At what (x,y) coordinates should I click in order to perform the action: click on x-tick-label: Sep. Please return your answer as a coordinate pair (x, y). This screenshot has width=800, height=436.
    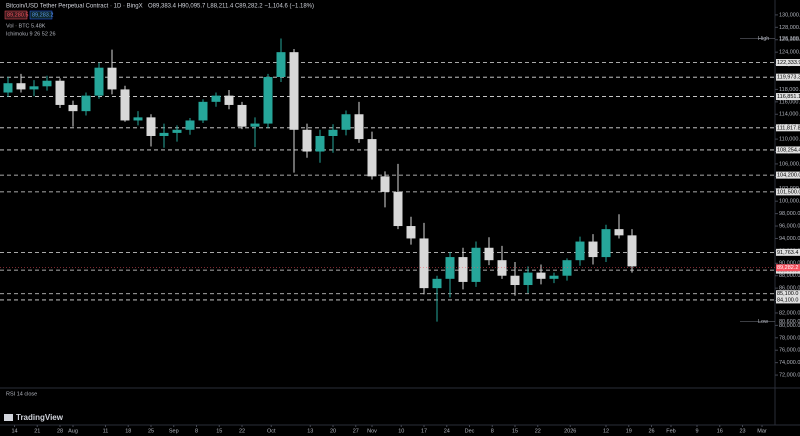
    Looking at the image, I should click on (174, 431).